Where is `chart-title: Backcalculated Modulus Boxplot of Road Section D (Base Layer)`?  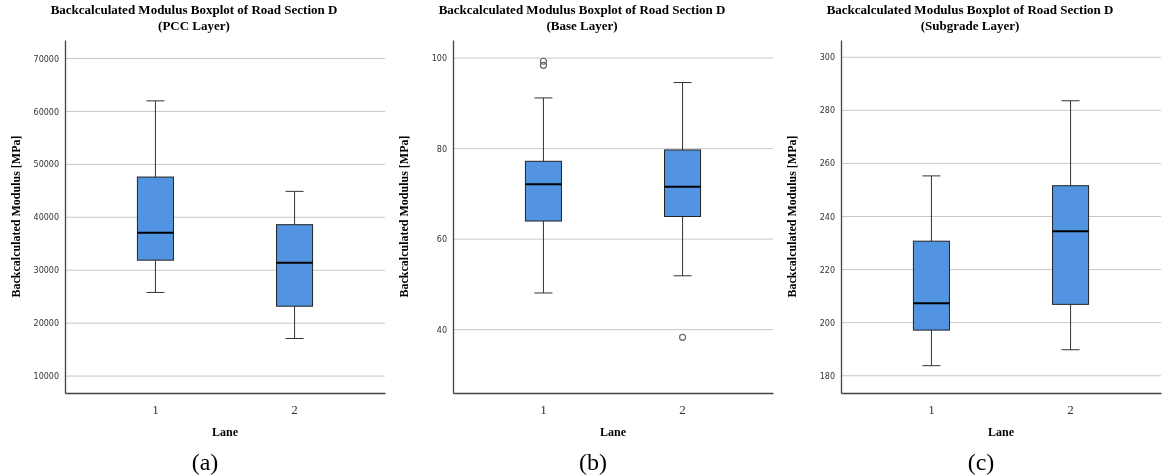
chart-title: Backcalculated Modulus Boxplot of Road Section D (Base Layer) is located at coordinates (582, 17).